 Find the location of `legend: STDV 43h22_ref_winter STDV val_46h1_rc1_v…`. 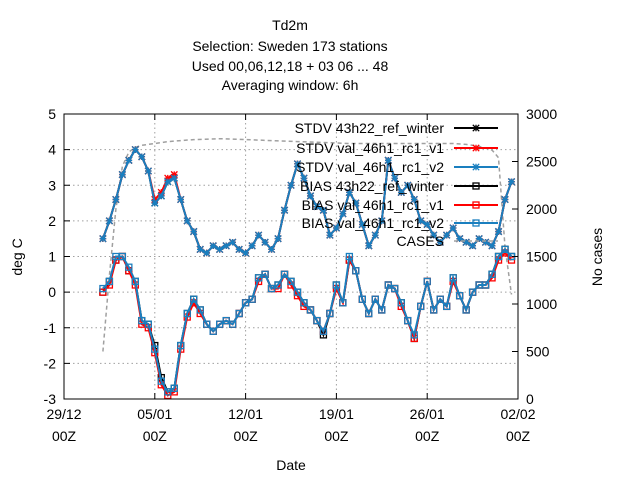

legend: STDV 43h22_ref_winter STDV val_46h1_rc1_v… is located at coordinates (396, 184).